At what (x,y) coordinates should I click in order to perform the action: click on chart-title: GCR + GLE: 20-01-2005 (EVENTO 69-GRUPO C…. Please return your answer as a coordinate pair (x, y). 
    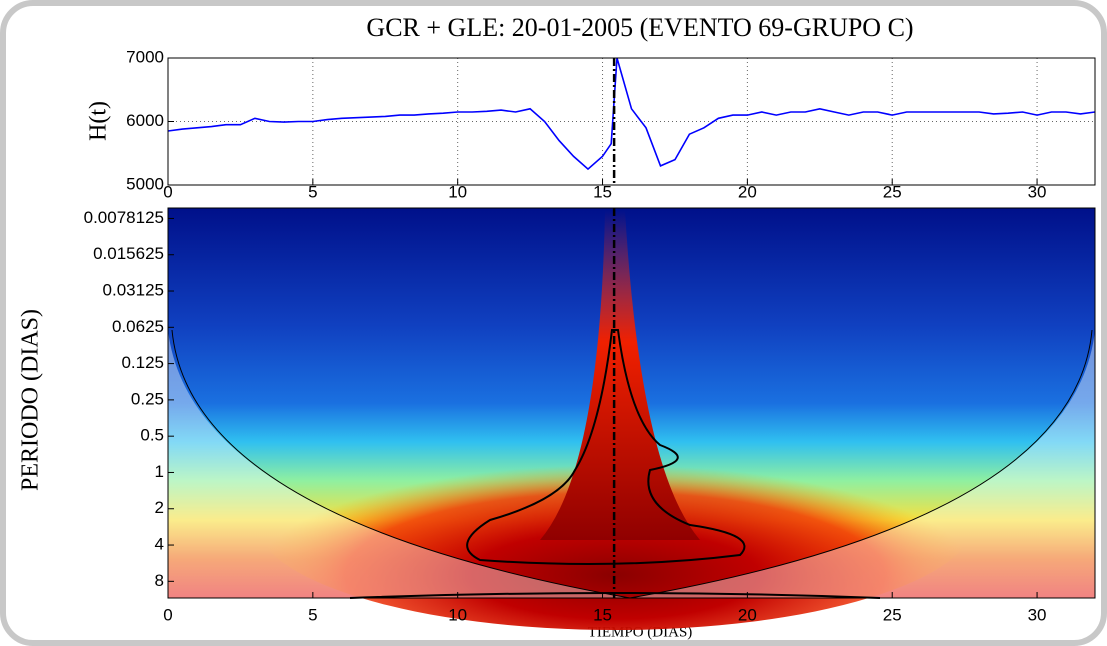
    Looking at the image, I should click on (639, 27).